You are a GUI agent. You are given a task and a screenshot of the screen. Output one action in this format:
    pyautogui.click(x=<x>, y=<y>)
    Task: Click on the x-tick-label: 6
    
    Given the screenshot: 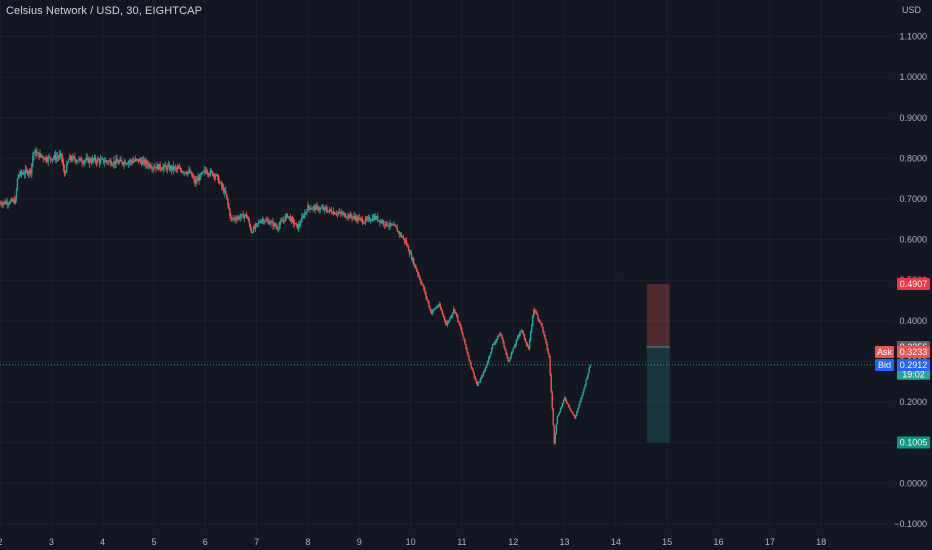 What is the action you would take?
    pyautogui.click(x=205, y=542)
    